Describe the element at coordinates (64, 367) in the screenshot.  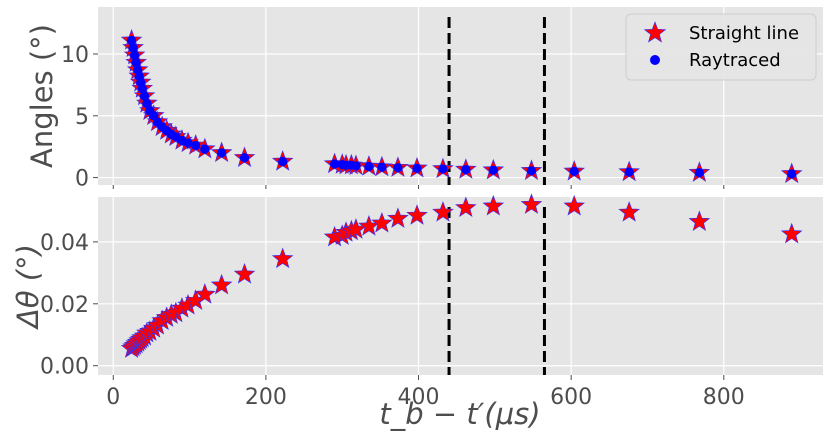
I see `bot-y-tick-label: 0.00` at that location.